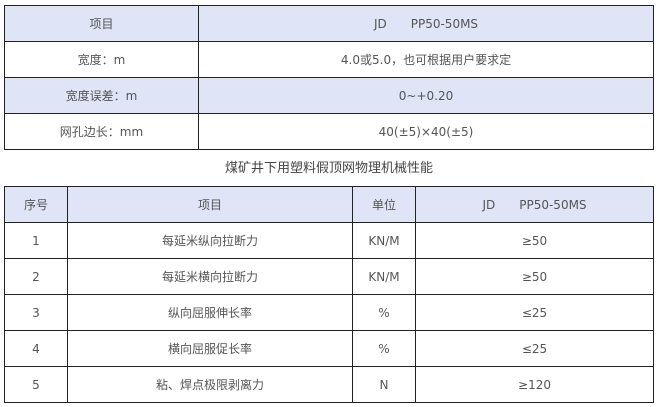 The height and width of the screenshot is (407, 658). I want to click on header-cell: 项目, so click(210, 204).